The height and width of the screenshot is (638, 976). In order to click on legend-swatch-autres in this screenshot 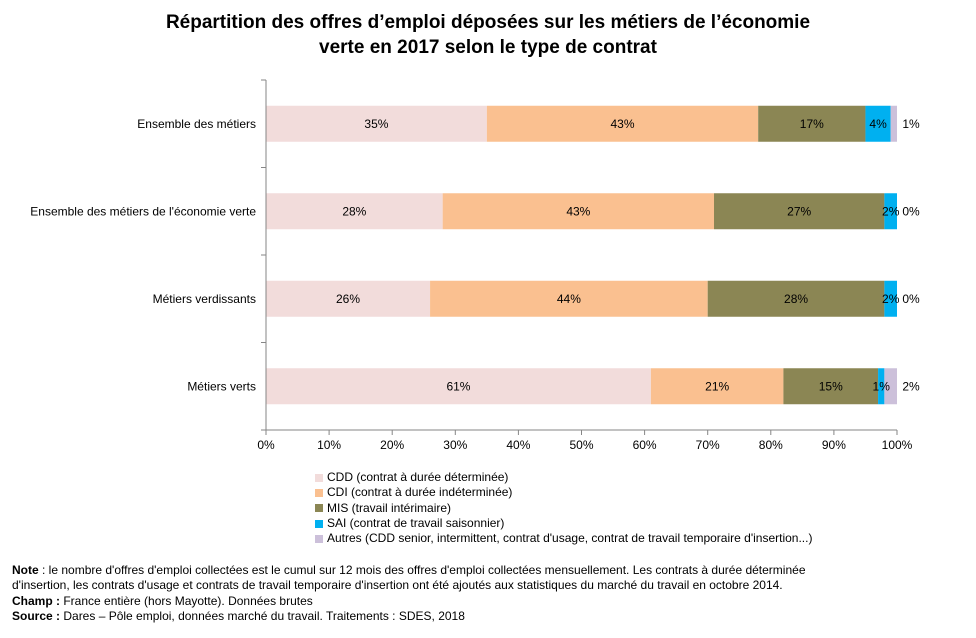, I will do `click(319, 538)`.